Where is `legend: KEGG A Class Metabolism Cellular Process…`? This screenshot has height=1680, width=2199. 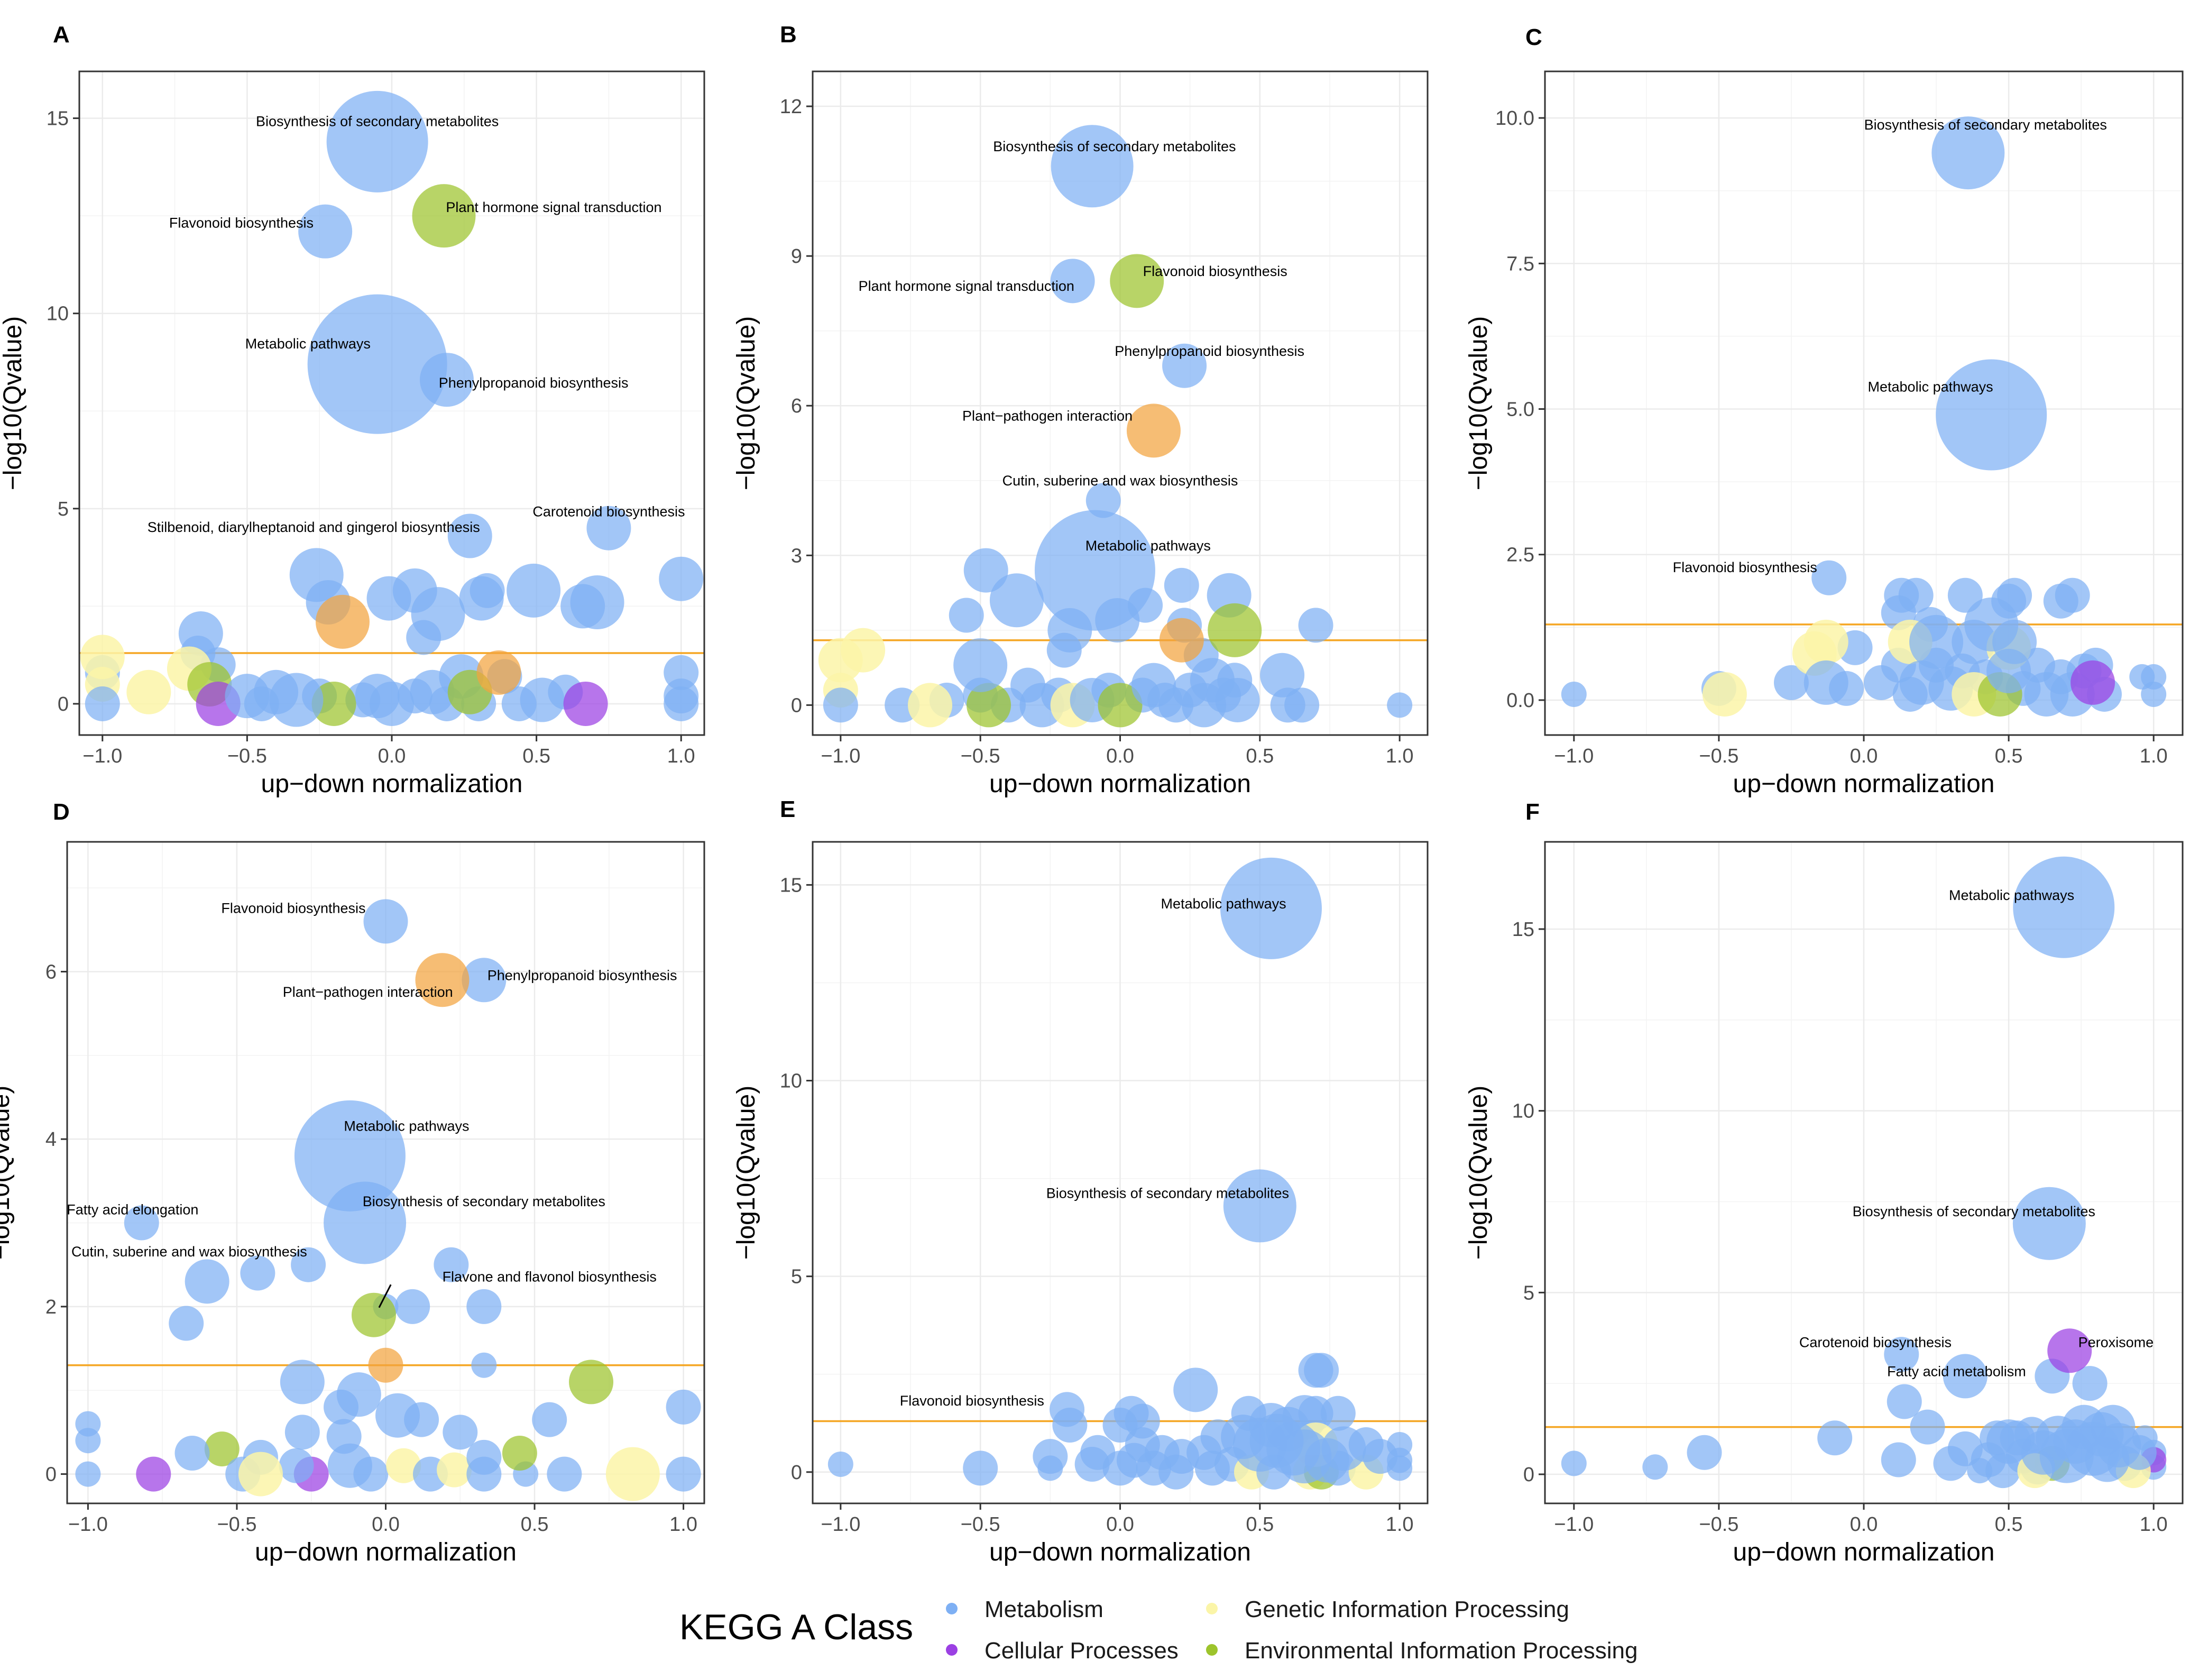
legend: KEGG A Class Metabolism Cellular Process… is located at coordinates (1158, 1630).